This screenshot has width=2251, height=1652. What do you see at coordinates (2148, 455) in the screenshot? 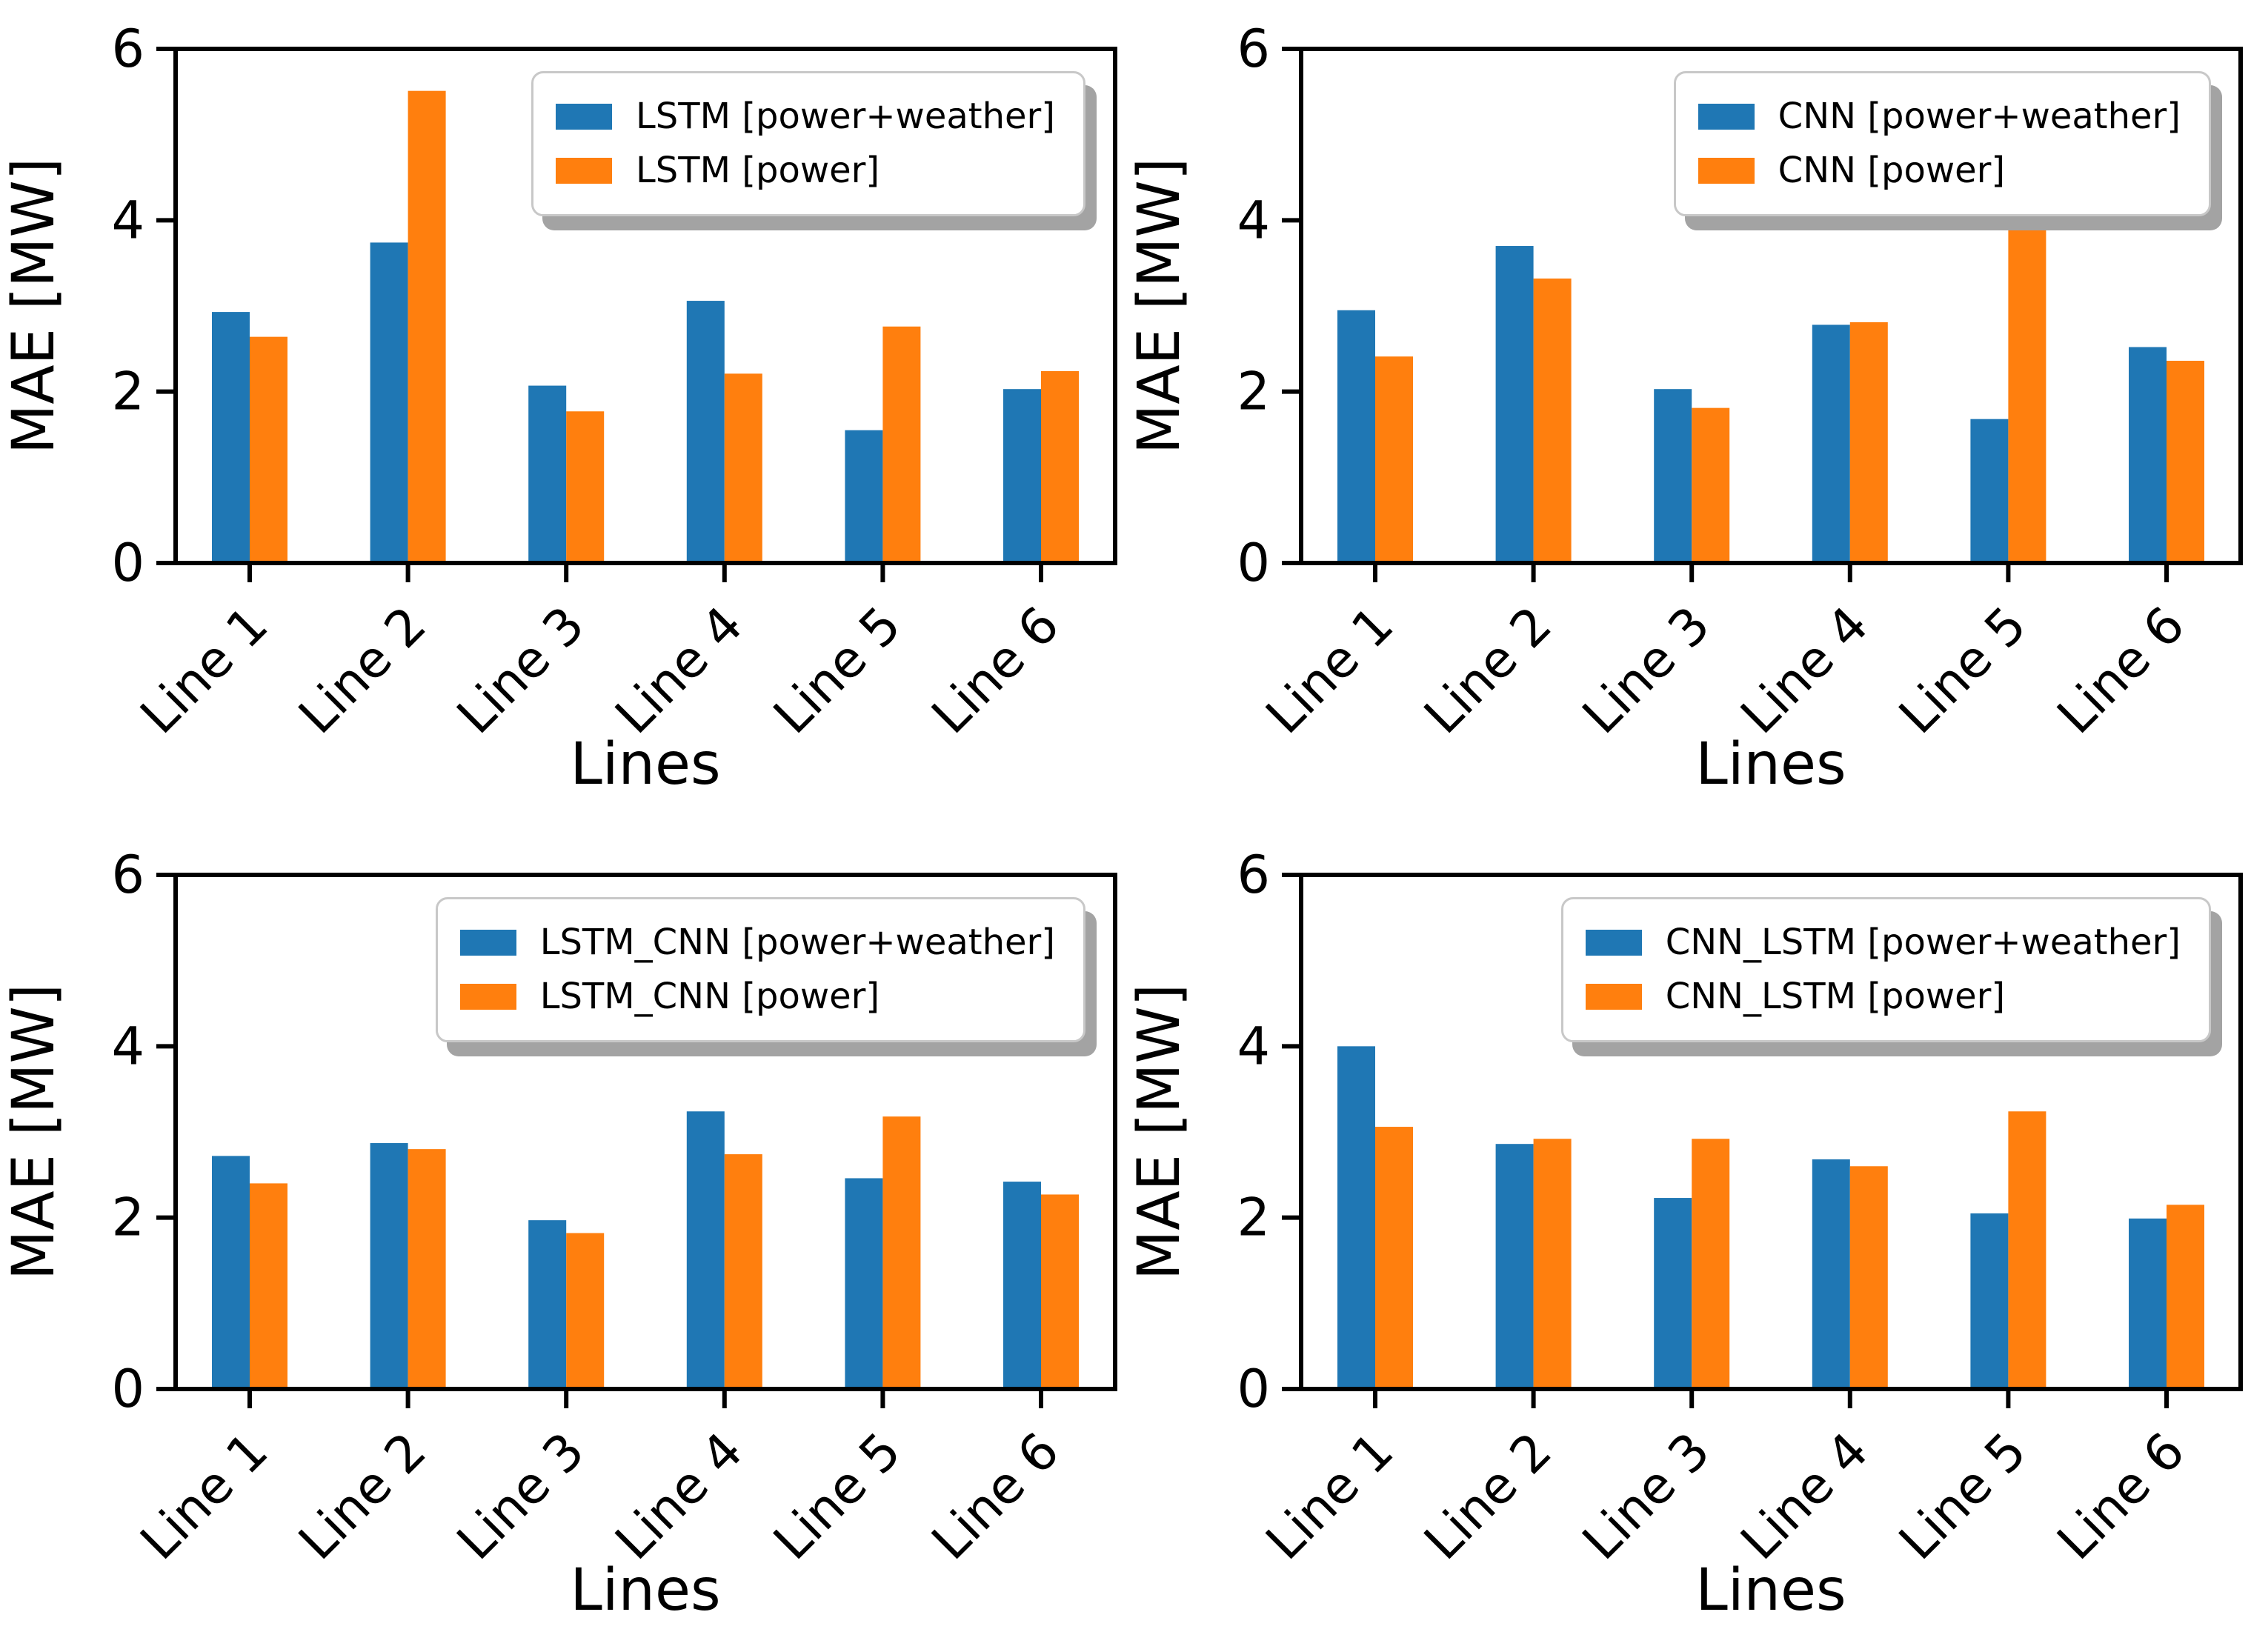
I see `bar-line6-cnn-power-weather-` at bounding box center [2148, 455].